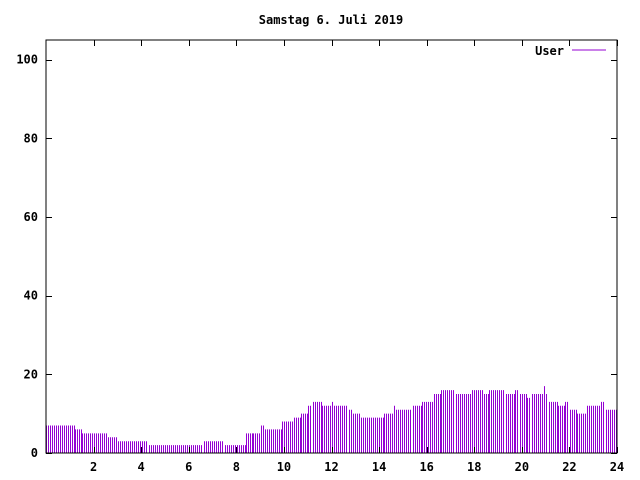 The image size is (640, 480). What do you see at coordinates (474, 467) in the screenshot?
I see `x-tick-label-18: 18` at bounding box center [474, 467].